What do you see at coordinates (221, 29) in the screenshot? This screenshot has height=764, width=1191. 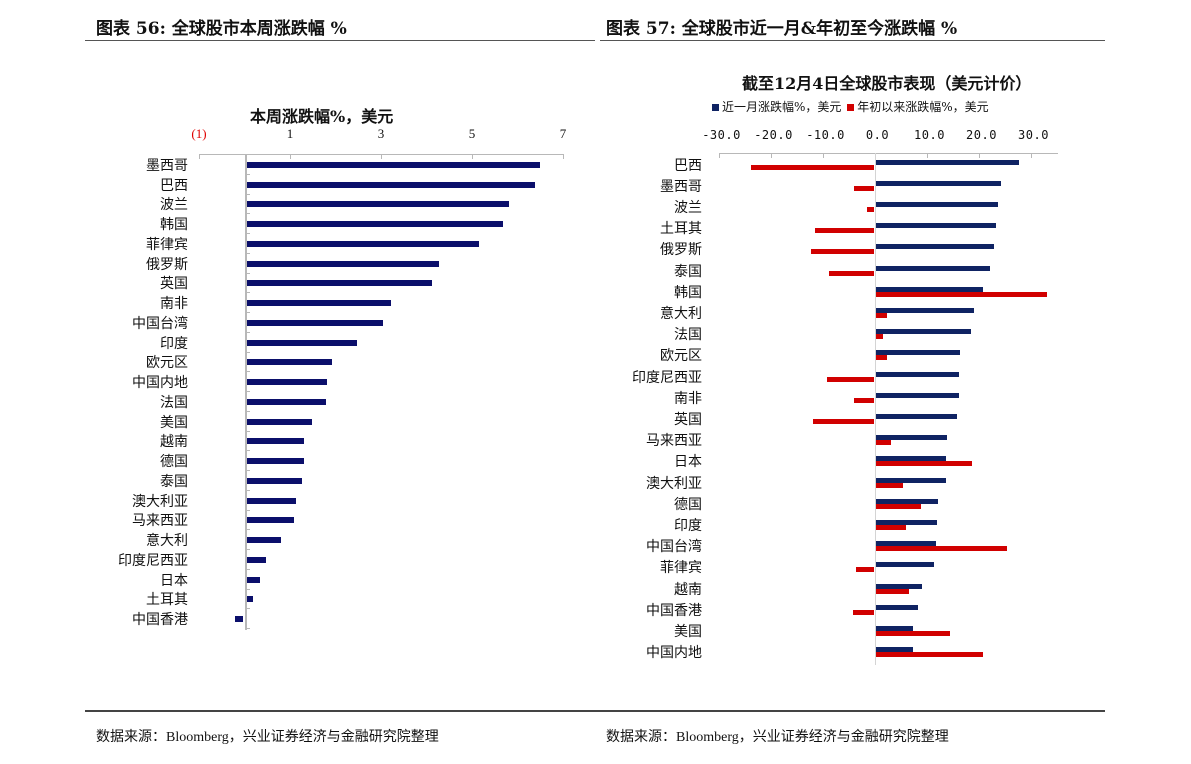 I see `figure-56-title: 图表 56: 全球股市本周涨跌幅 %` at bounding box center [221, 29].